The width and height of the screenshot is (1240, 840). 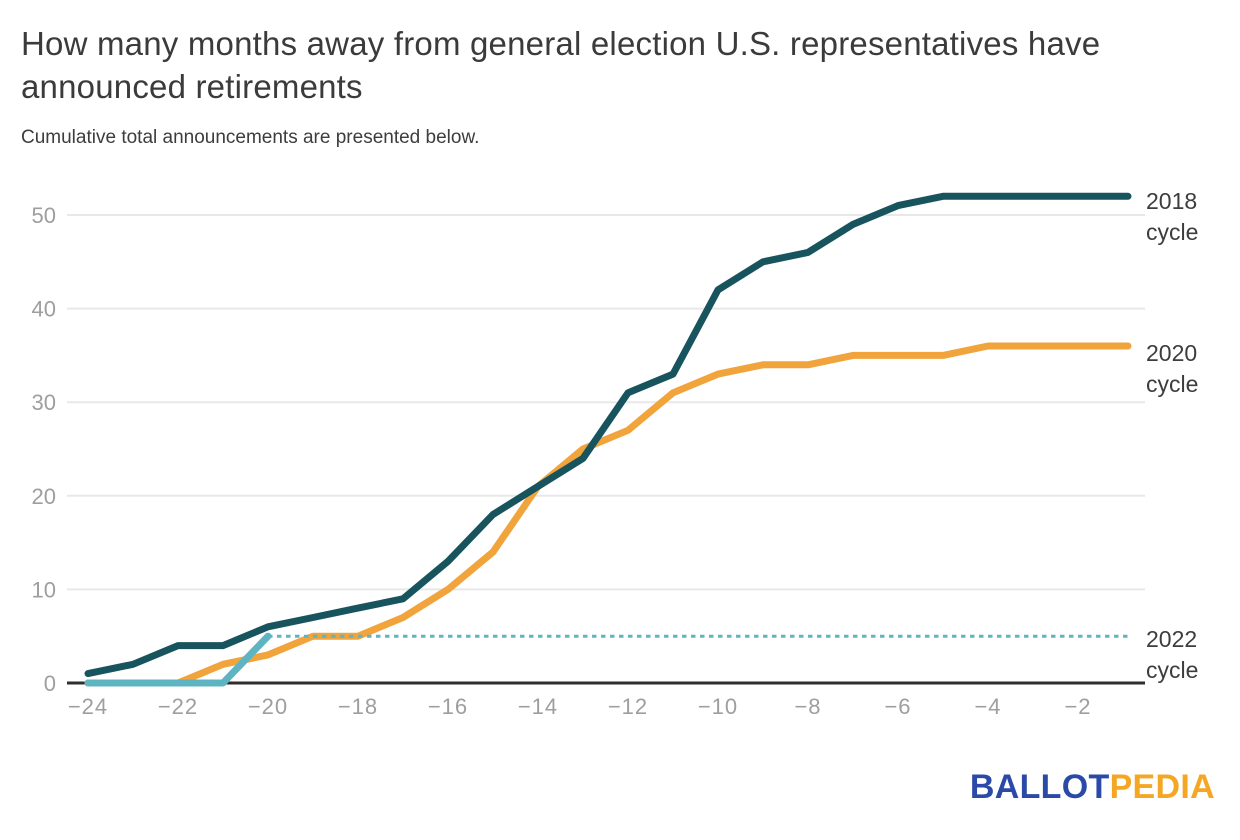 What do you see at coordinates (1039, 787) in the screenshot?
I see `logo-text-ballot: BALLOT` at bounding box center [1039, 787].